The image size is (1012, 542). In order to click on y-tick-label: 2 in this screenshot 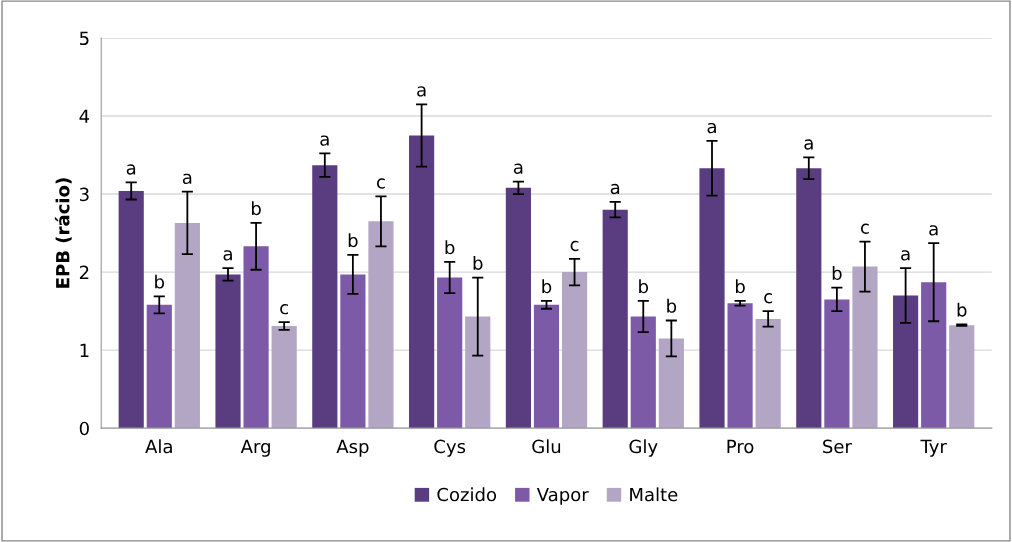, I will do `click(84, 272)`.